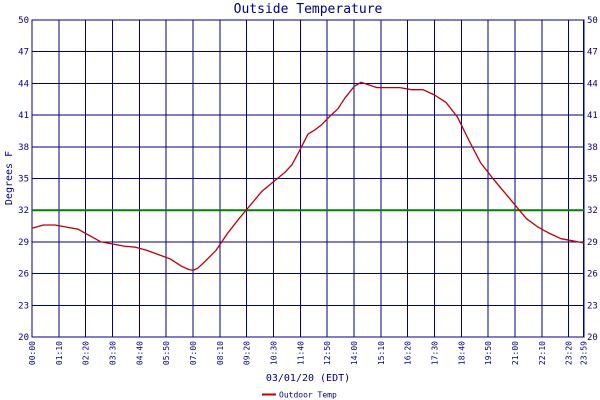  I want to click on x-tick-label: 14:00, so click(354, 353).